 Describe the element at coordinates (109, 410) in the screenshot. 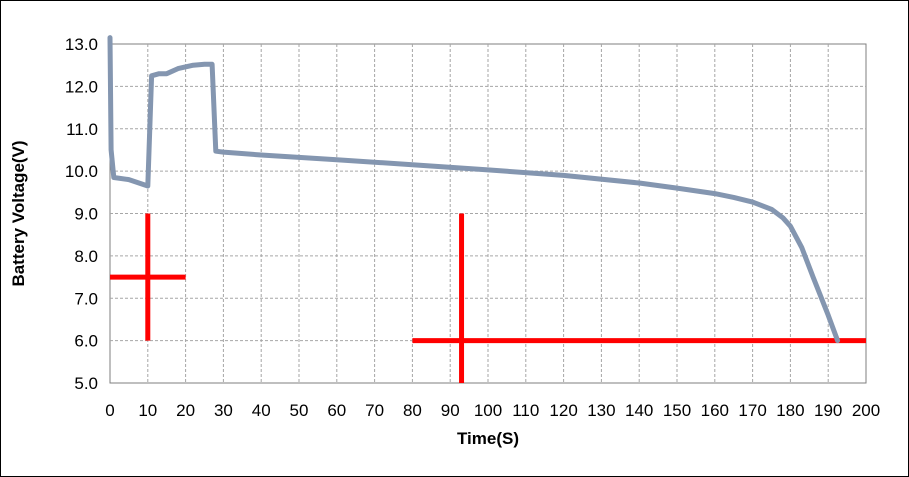

I see `x-tick-label: 0` at that location.